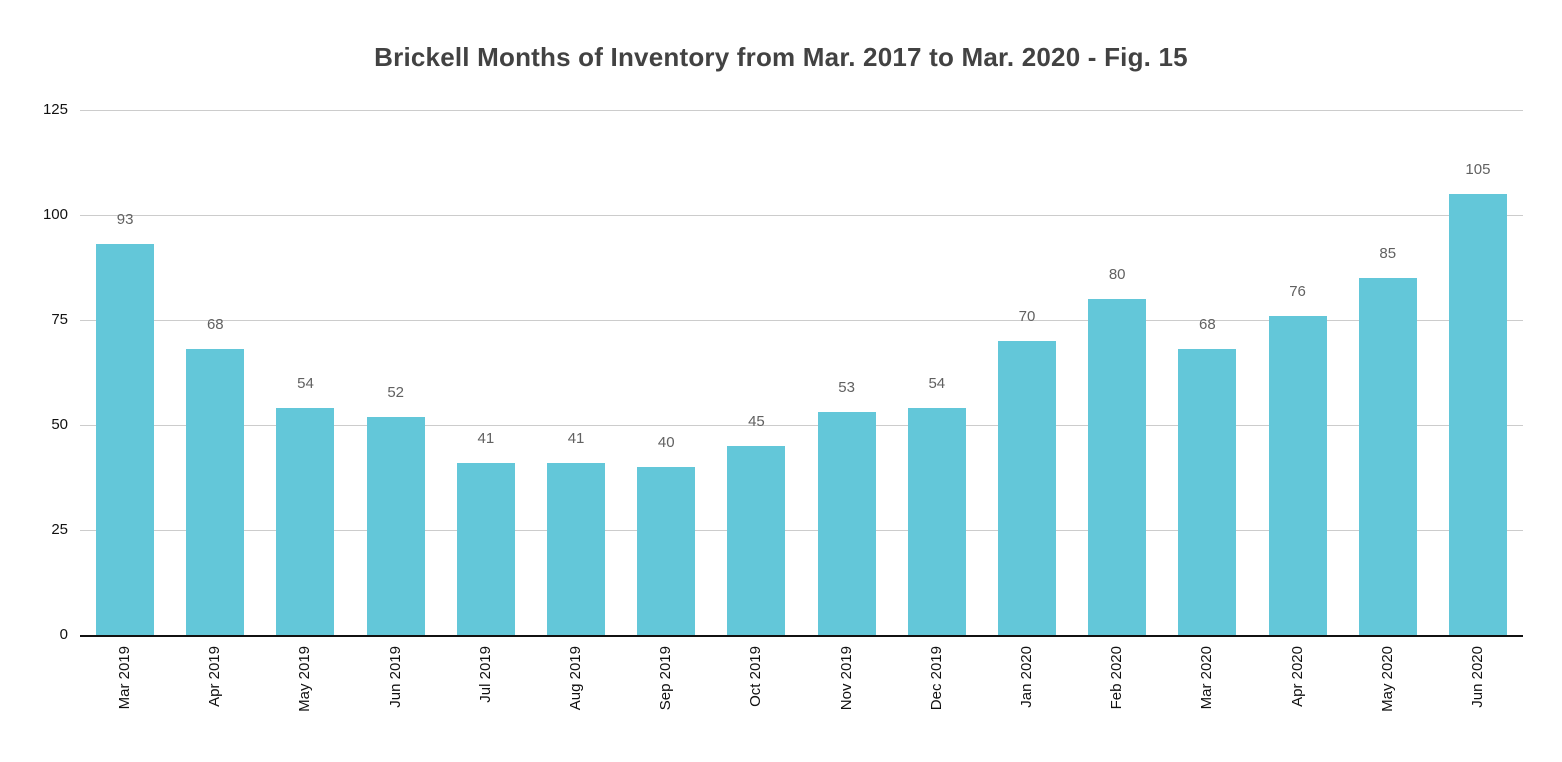  Describe the element at coordinates (1117, 467) in the screenshot. I see `bar-feb-2020` at that location.